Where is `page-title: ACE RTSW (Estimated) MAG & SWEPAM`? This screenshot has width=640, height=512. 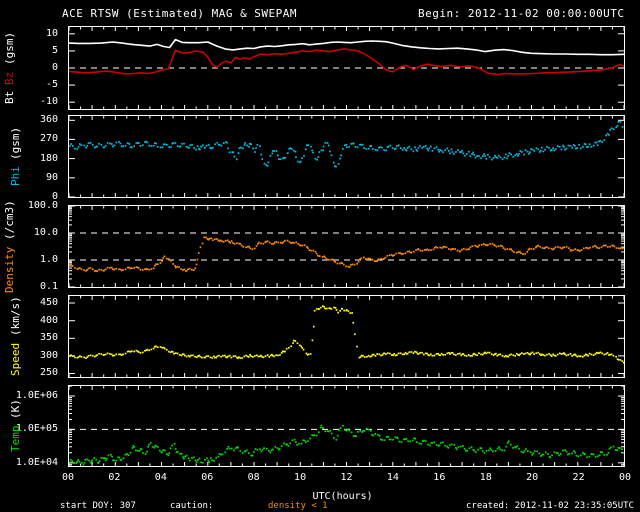
page-title: ACE RTSW (Estimated) MAG & SWEPAM is located at coordinates (180, 13).